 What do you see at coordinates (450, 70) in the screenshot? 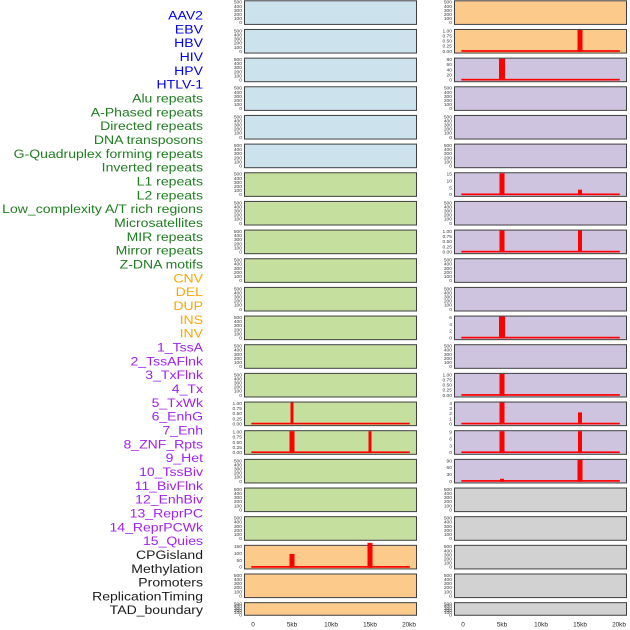
I see `svg-text: 40` at bounding box center [450, 70].